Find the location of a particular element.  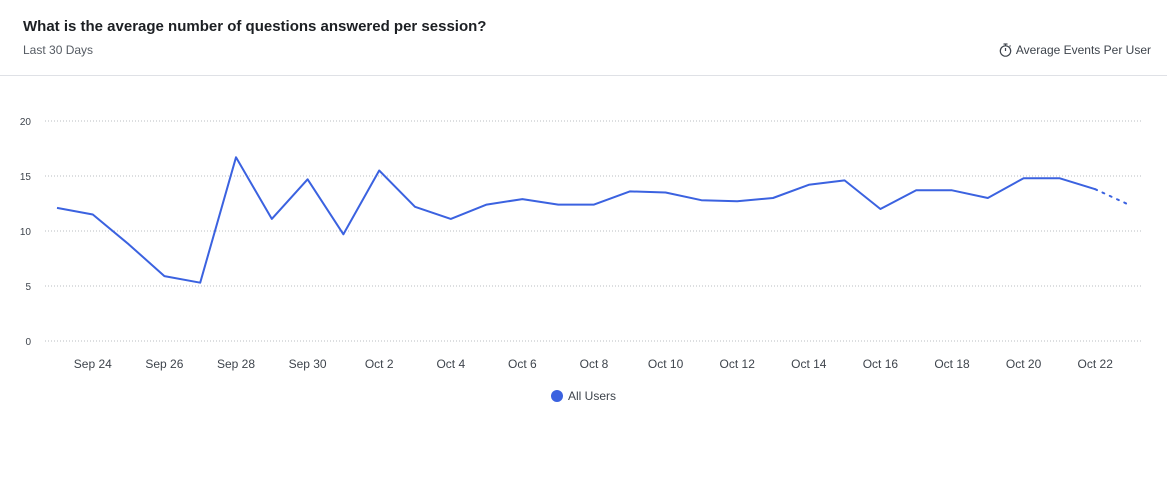

y-tick-label: 20 is located at coordinates (26, 122).